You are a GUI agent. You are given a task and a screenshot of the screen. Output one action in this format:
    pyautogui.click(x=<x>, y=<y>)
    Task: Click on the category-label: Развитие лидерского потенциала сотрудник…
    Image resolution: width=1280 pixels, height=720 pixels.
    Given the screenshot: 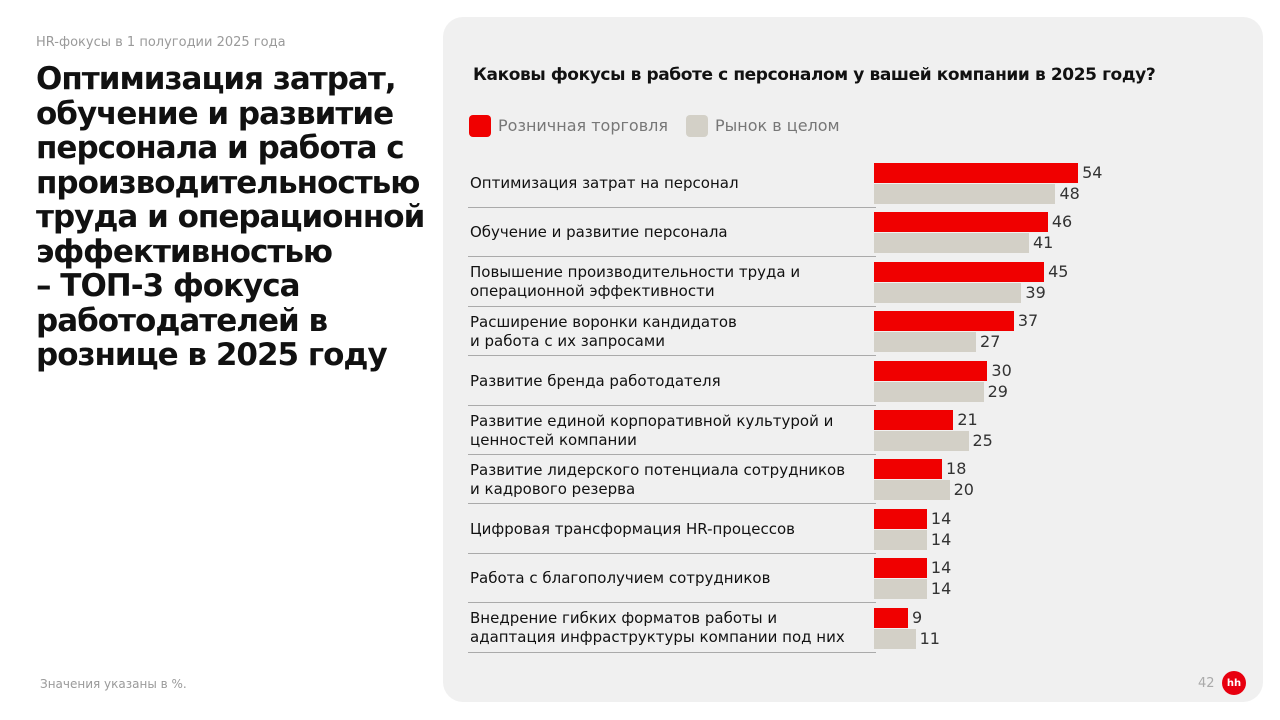 What is the action you would take?
    pyautogui.click(x=658, y=479)
    